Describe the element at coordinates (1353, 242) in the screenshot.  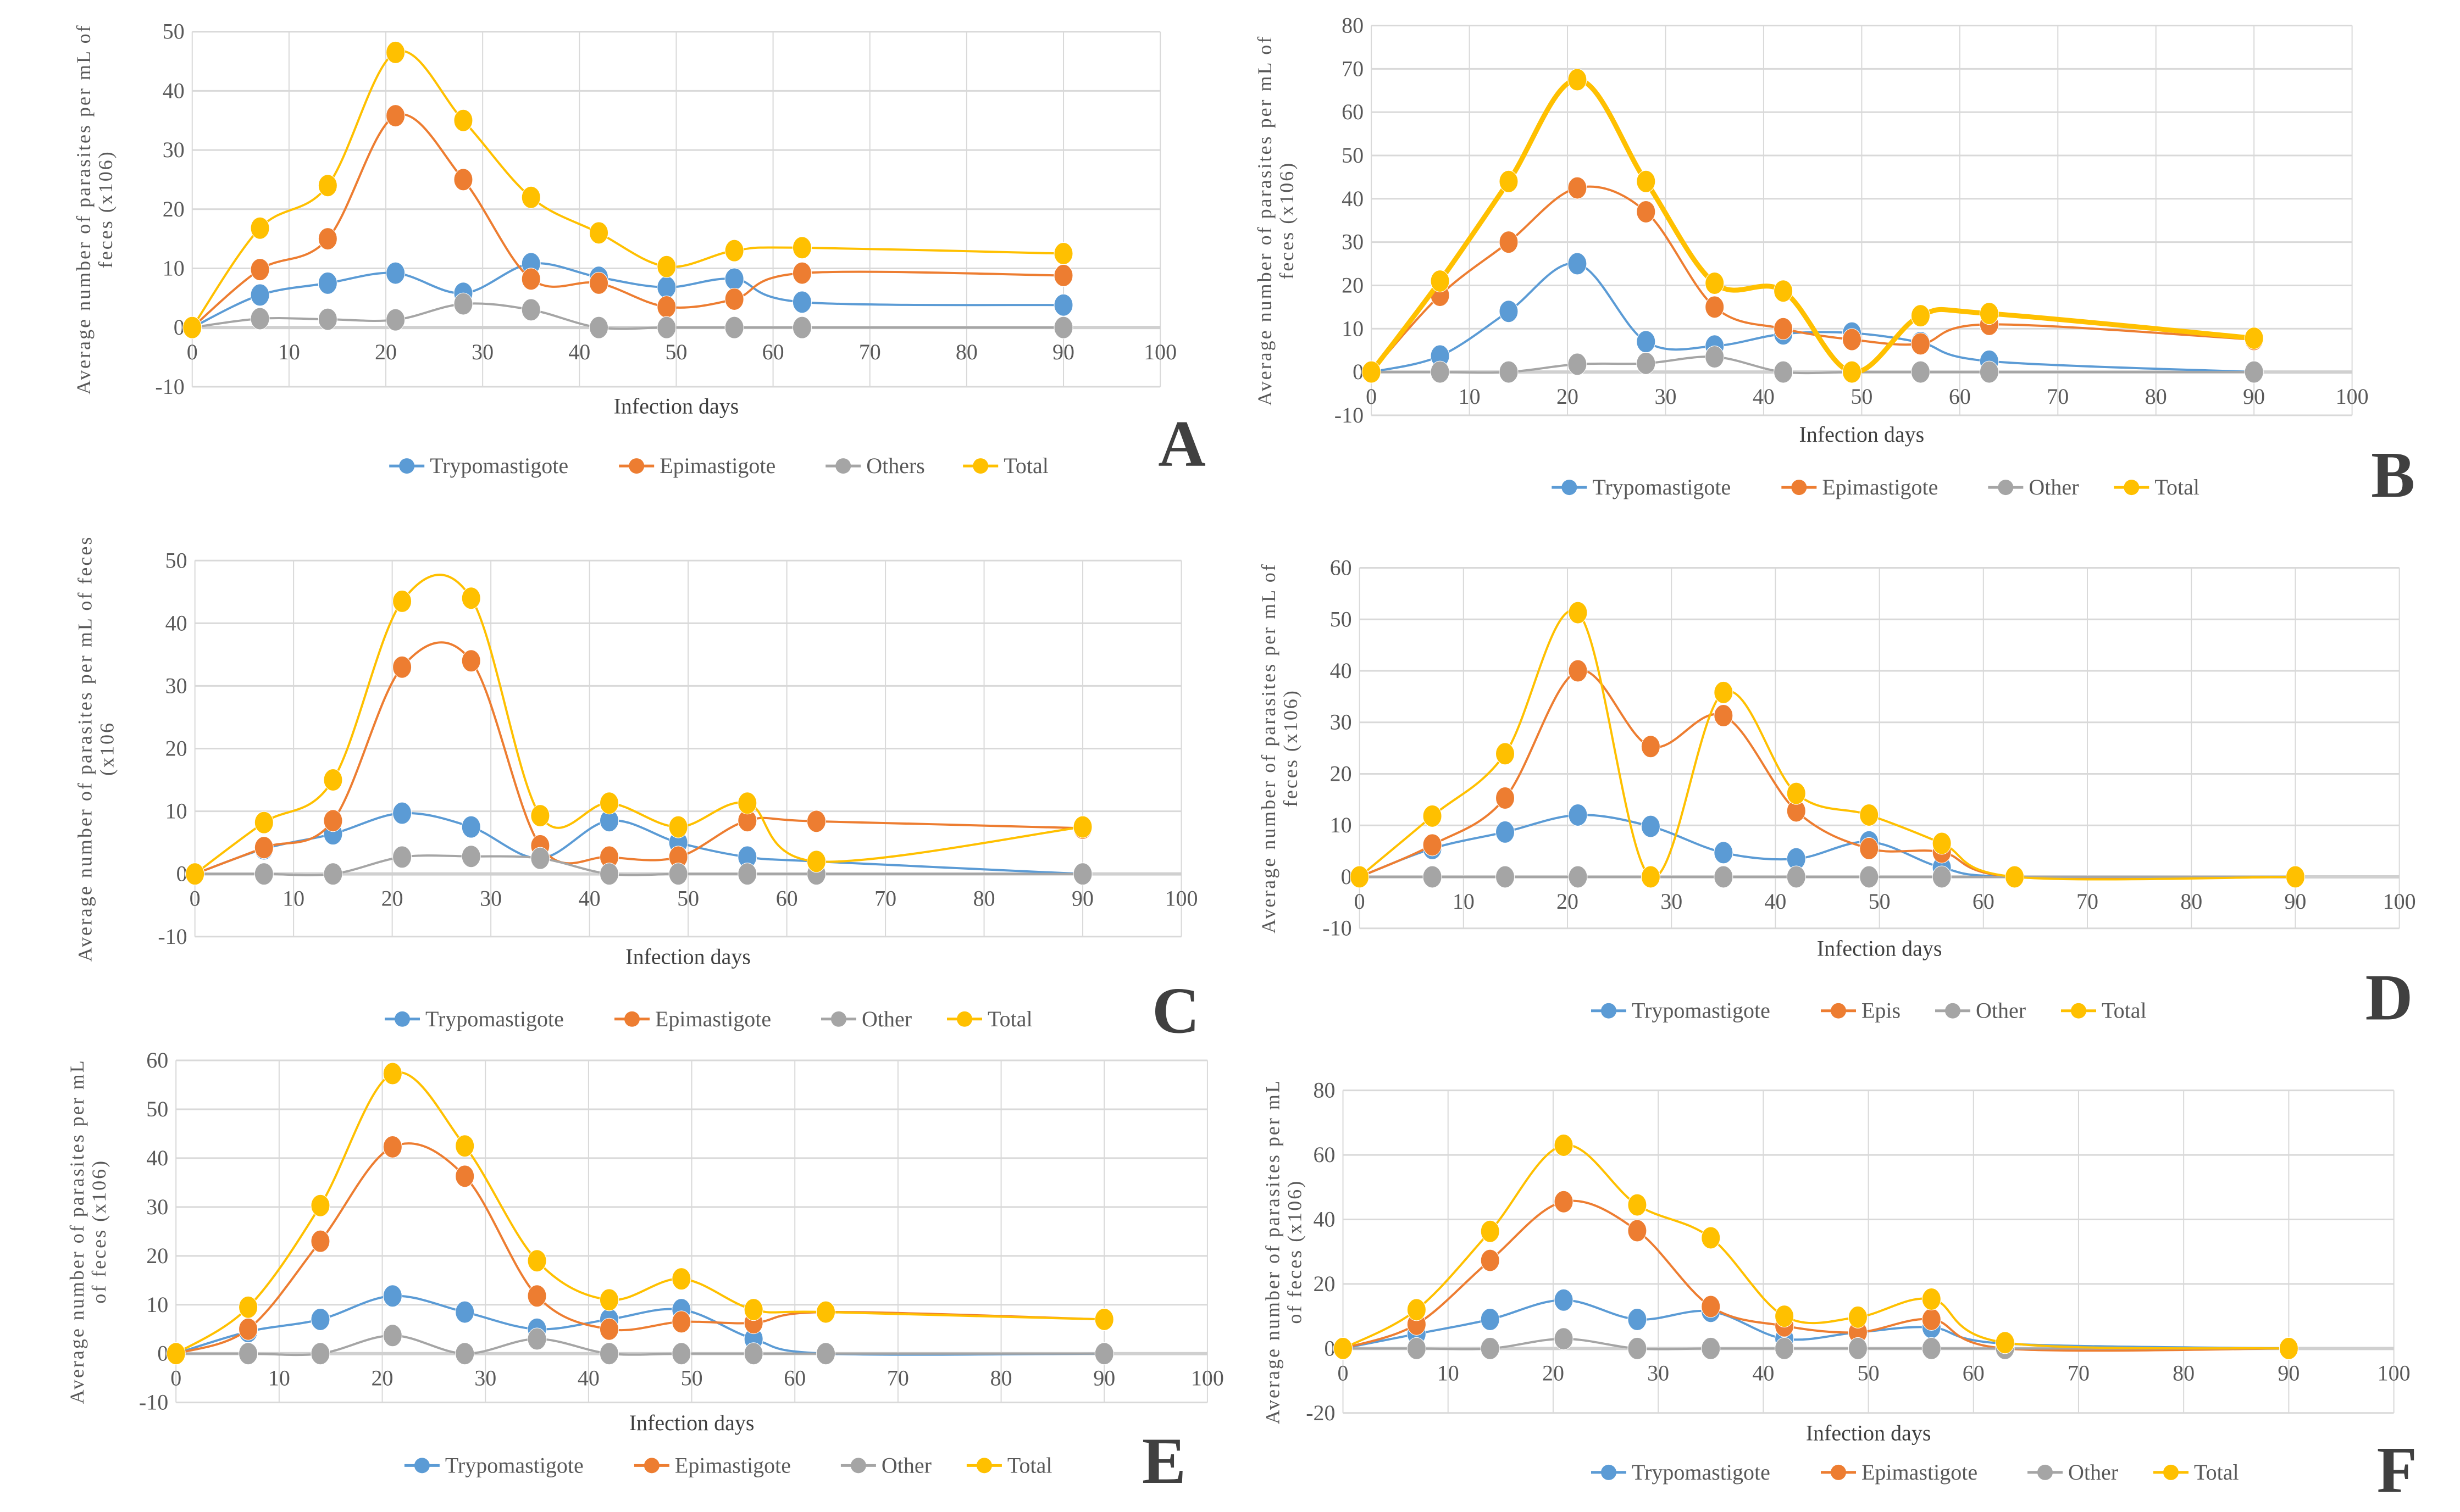
I see `y-tick-label: 30` at that location.